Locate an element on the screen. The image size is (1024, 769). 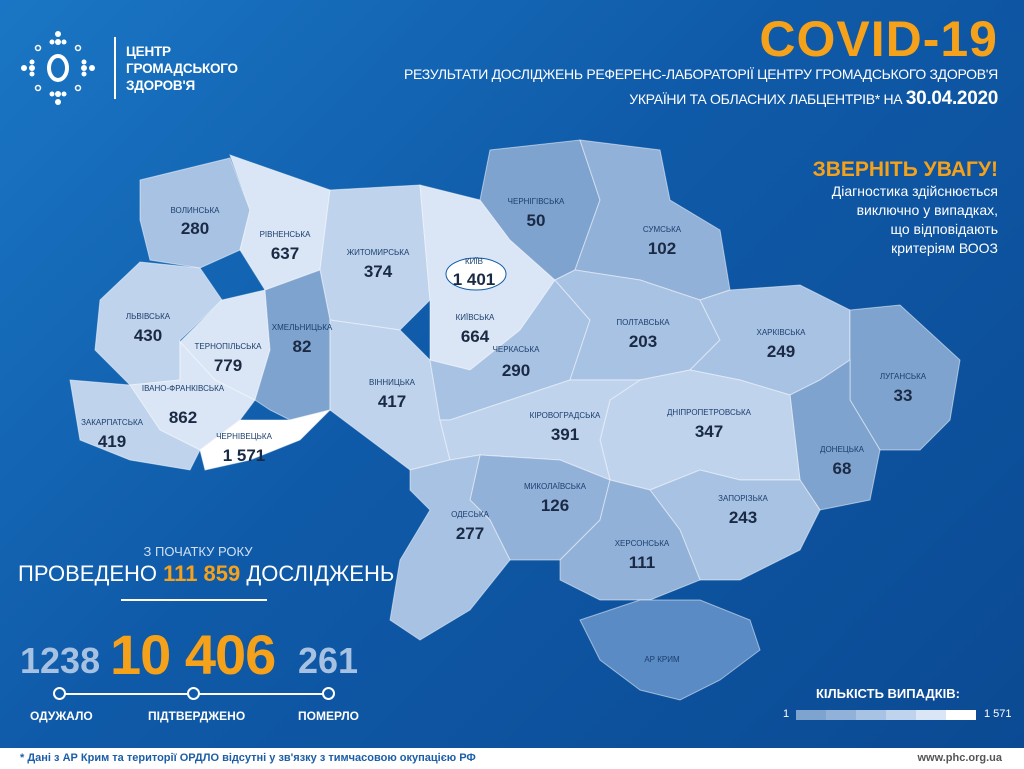
region-cases: 249 is located at coordinates (781, 351).